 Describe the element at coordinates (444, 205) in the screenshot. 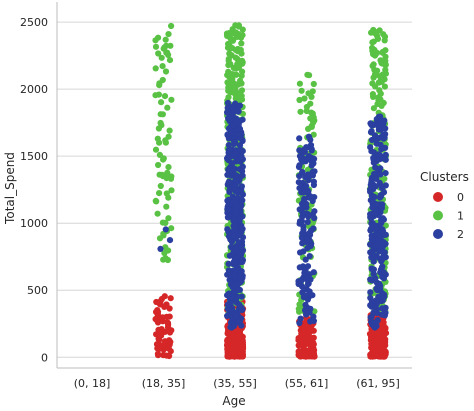

I see `legend: Clusters 0 1 2` at that location.